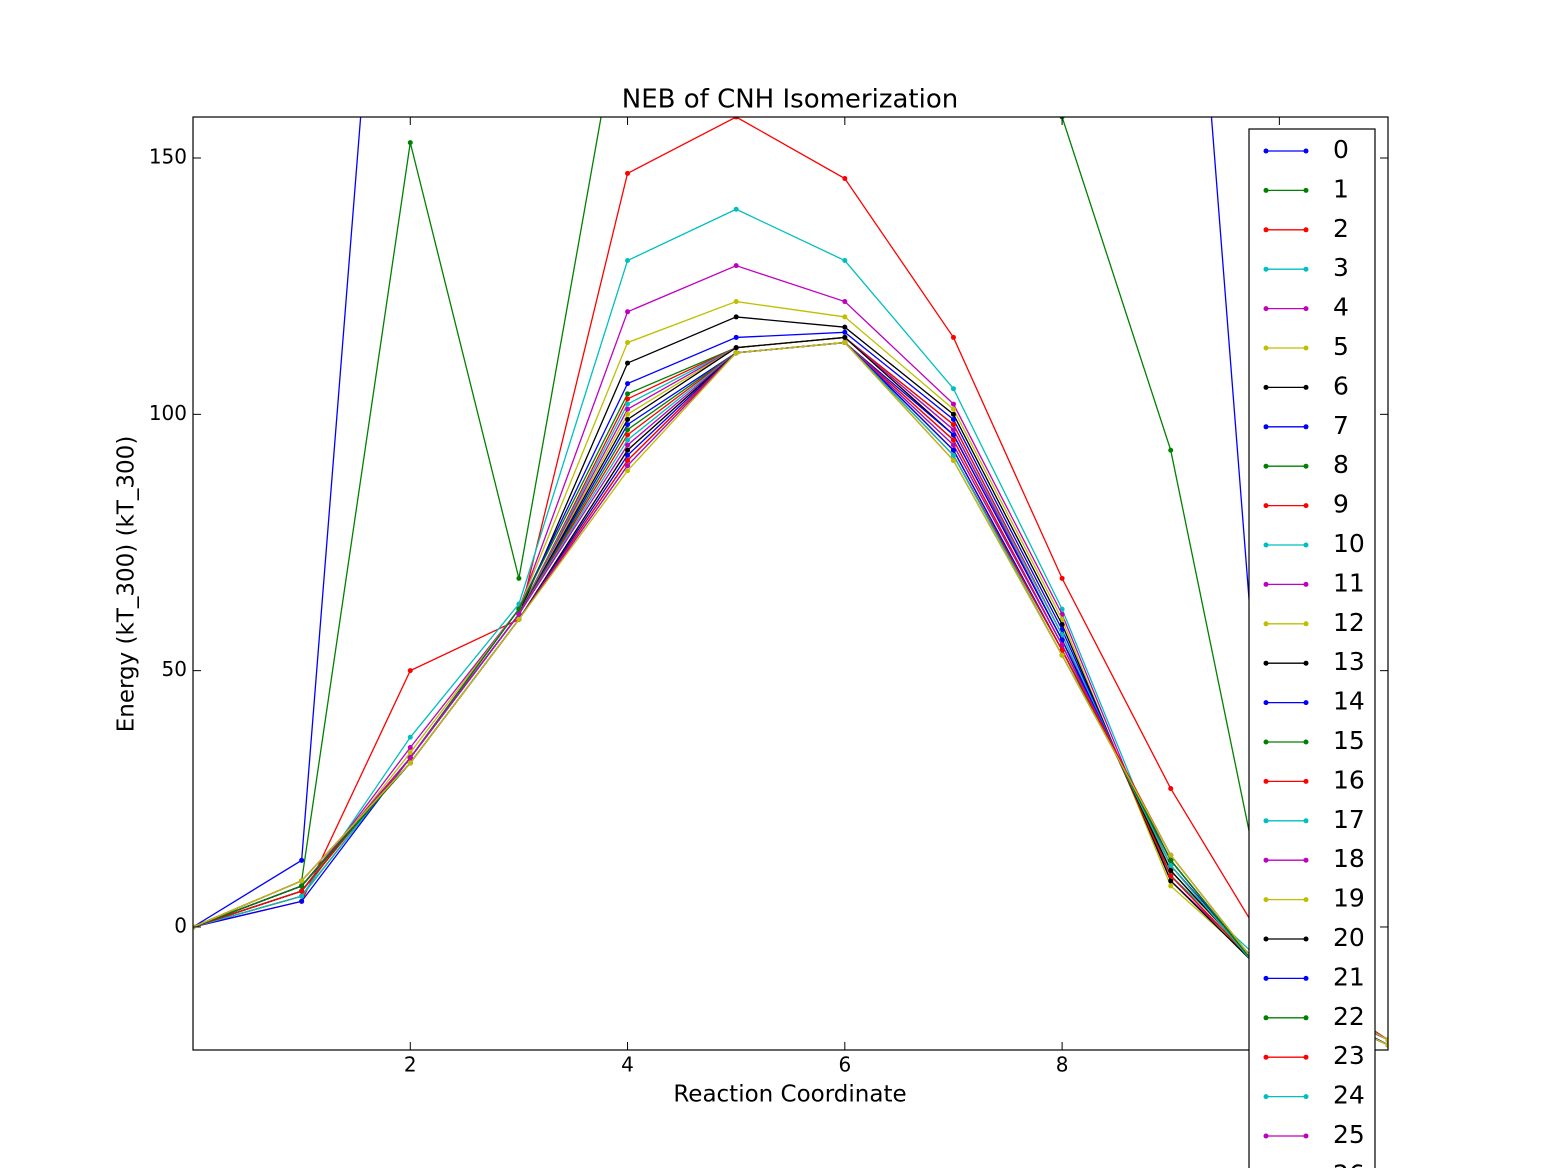 The width and height of the screenshot is (1542, 1168). What do you see at coordinates (1349, 543) in the screenshot?
I see `legend-label: 10` at bounding box center [1349, 543].